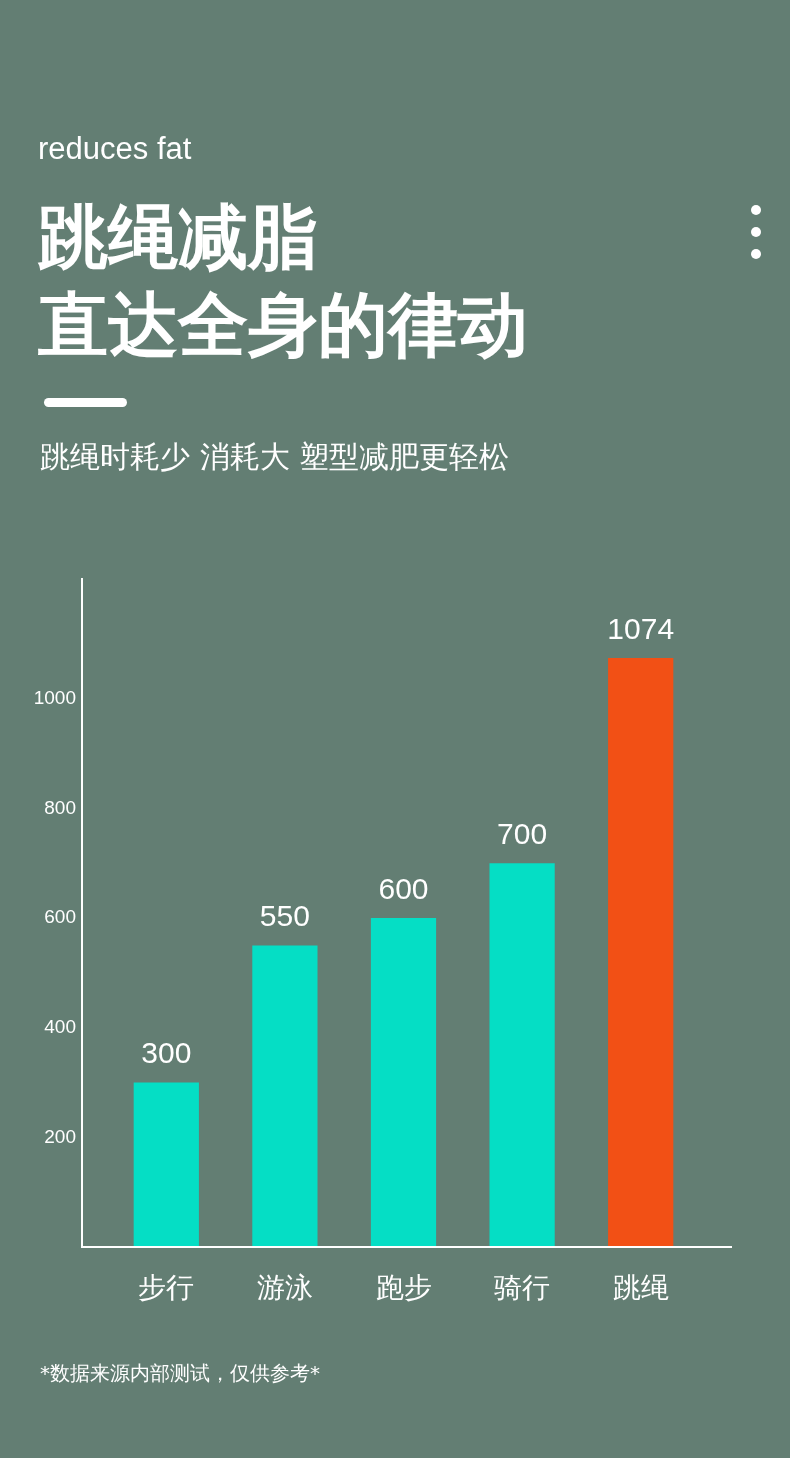 The image size is (790, 1458). Describe the element at coordinates (180, 1373) in the screenshot. I see `text: *数据来源内部测试，仅供参考*` at that location.